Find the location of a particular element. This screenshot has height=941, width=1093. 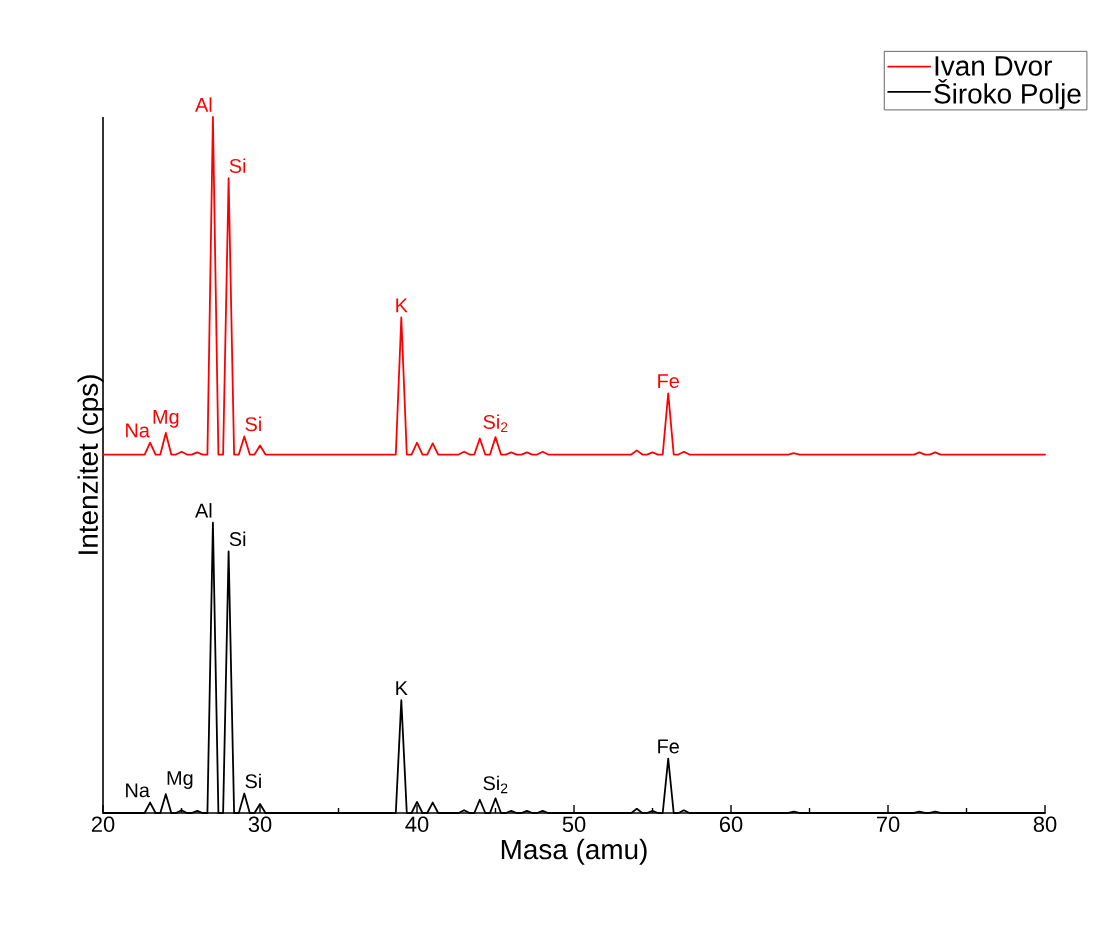

legend-label: Ivan Dvor is located at coordinates (993, 66).